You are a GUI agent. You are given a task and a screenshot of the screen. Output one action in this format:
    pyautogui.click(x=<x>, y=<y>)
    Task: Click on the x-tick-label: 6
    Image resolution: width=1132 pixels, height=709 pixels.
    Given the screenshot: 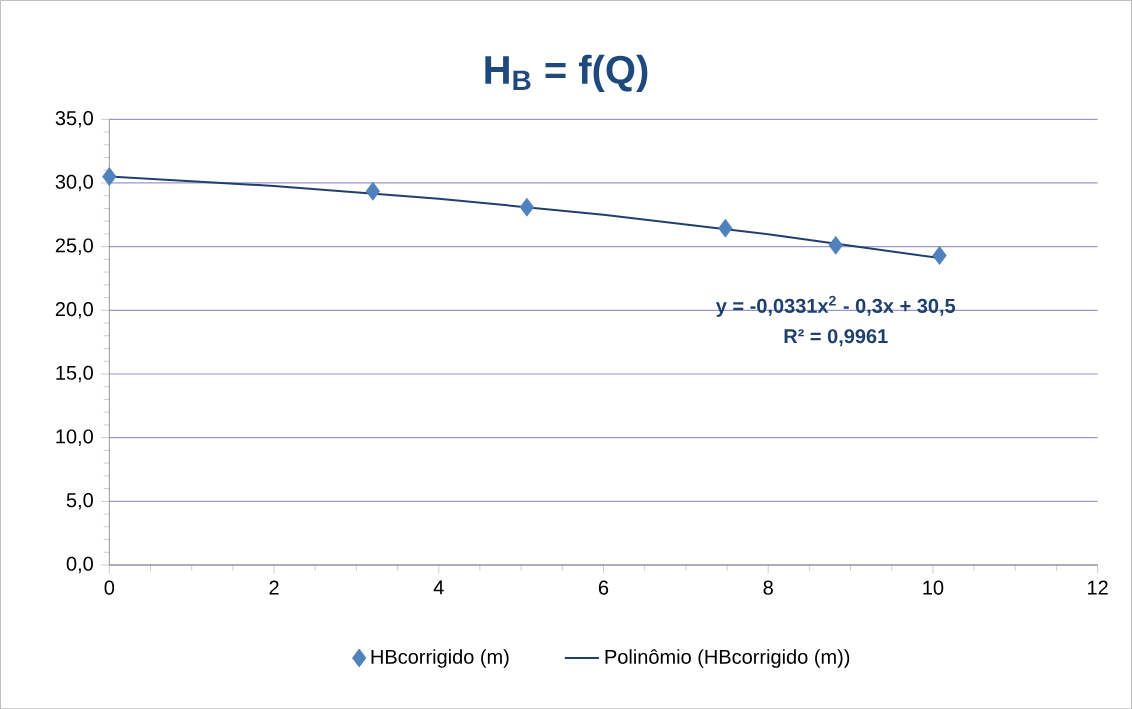 What is the action you would take?
    pyautogui.click(x=603, y=587)
    